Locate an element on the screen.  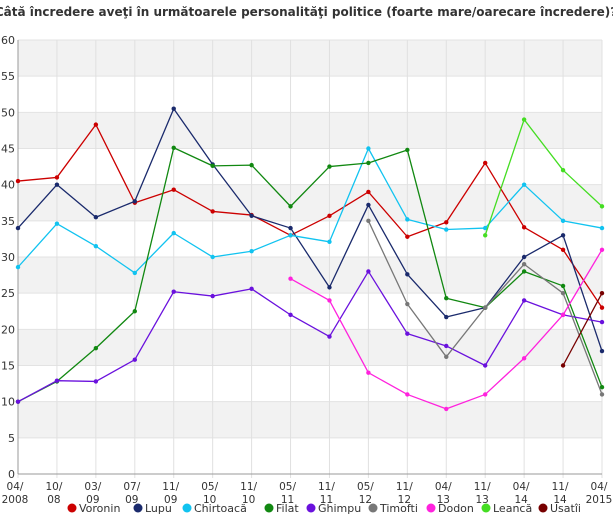
legend-item-usat-i: Usatîi is located at coordinates (559, 508).